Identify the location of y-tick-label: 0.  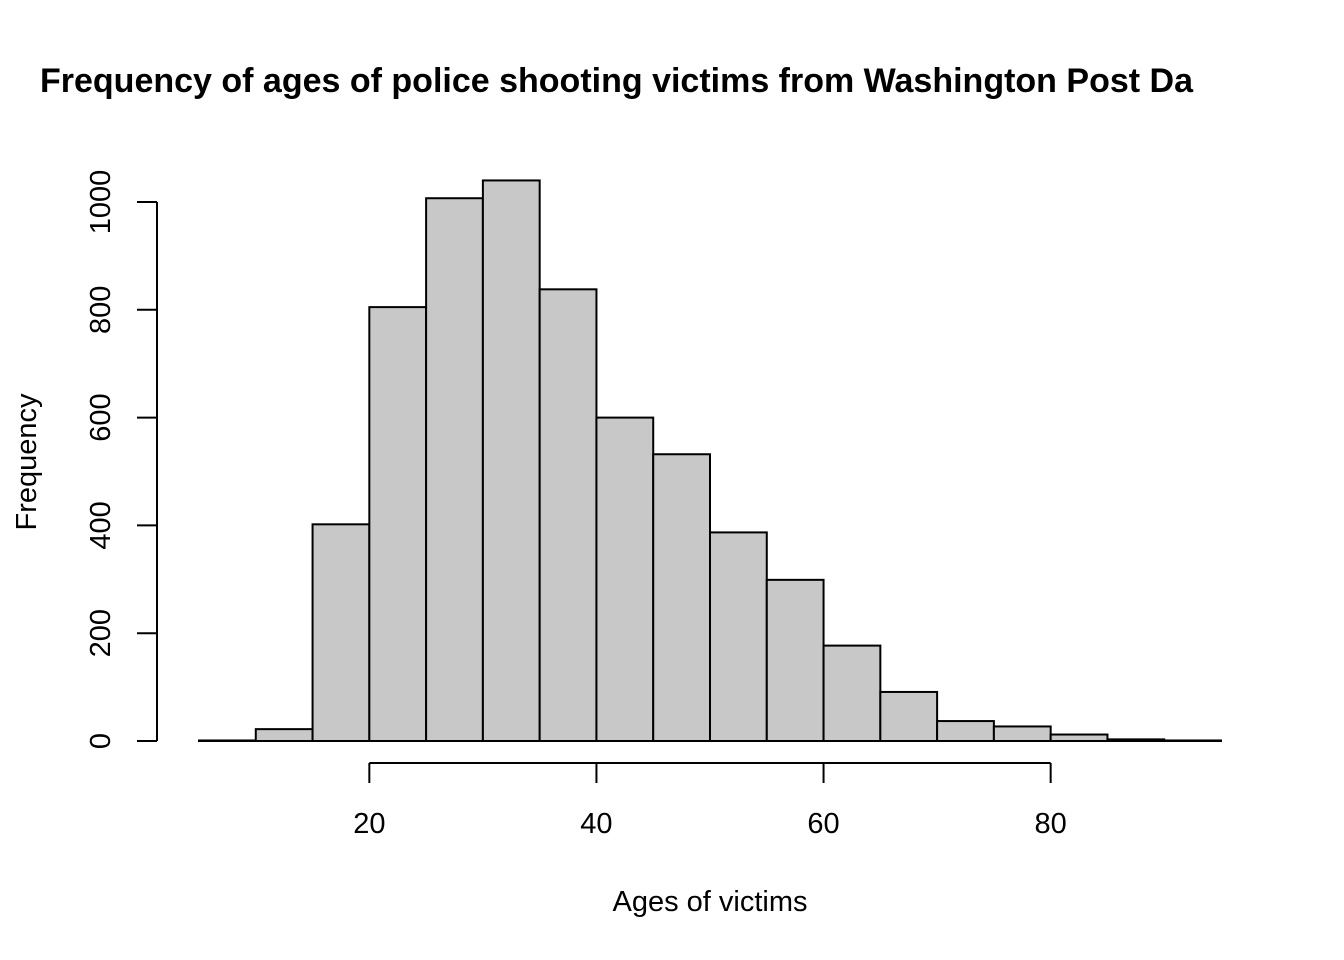
(101, 741).